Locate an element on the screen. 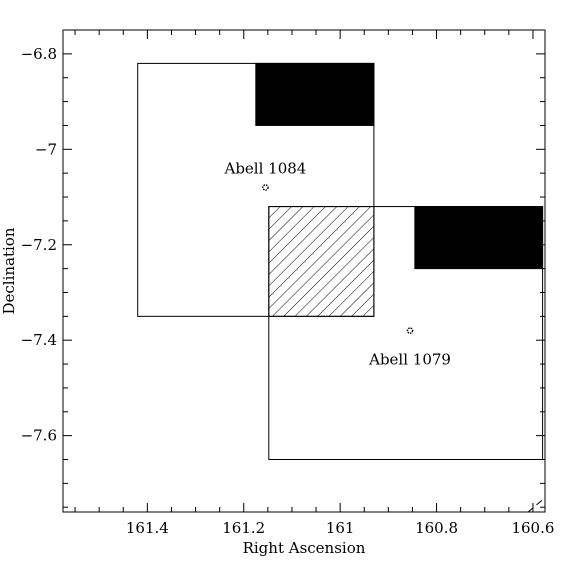 The width and height of the screenshot is (574, 574). x-tick-label: 161.2 is located at coordinates (243, 528).